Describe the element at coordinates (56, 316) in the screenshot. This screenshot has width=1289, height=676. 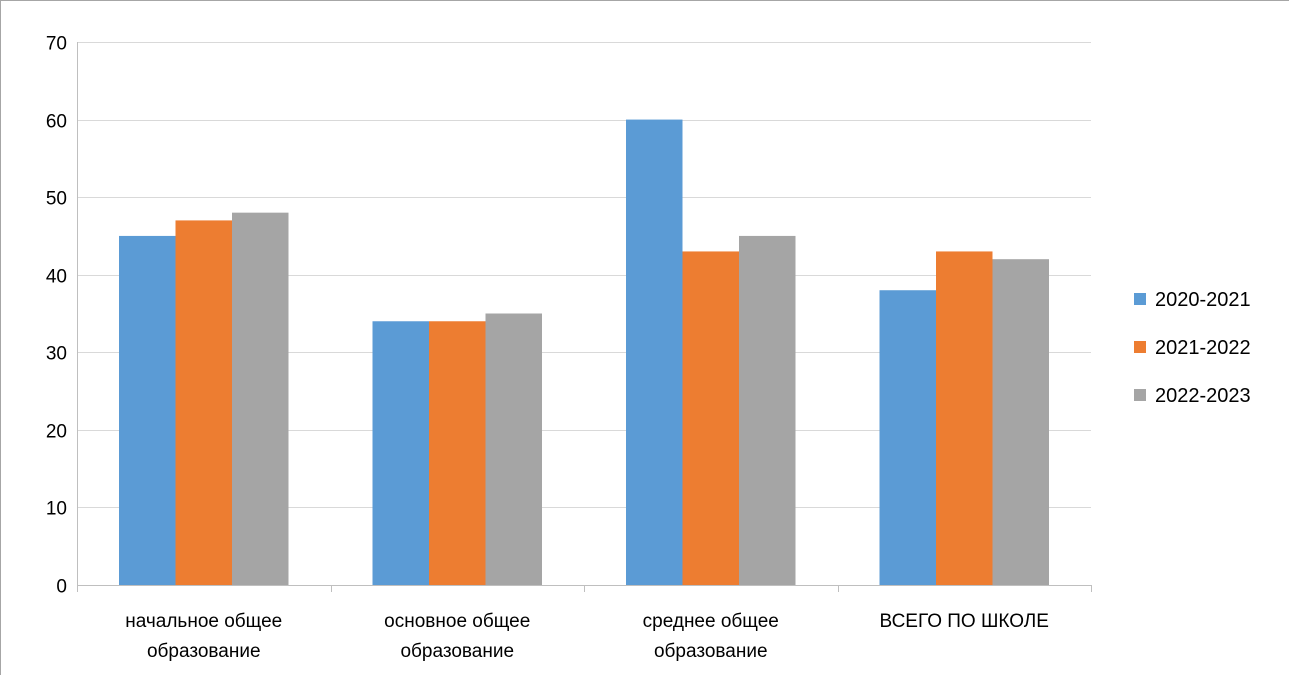
I see `y-tick-labels: 0 10 20 30 40 50 60 70` at that location.